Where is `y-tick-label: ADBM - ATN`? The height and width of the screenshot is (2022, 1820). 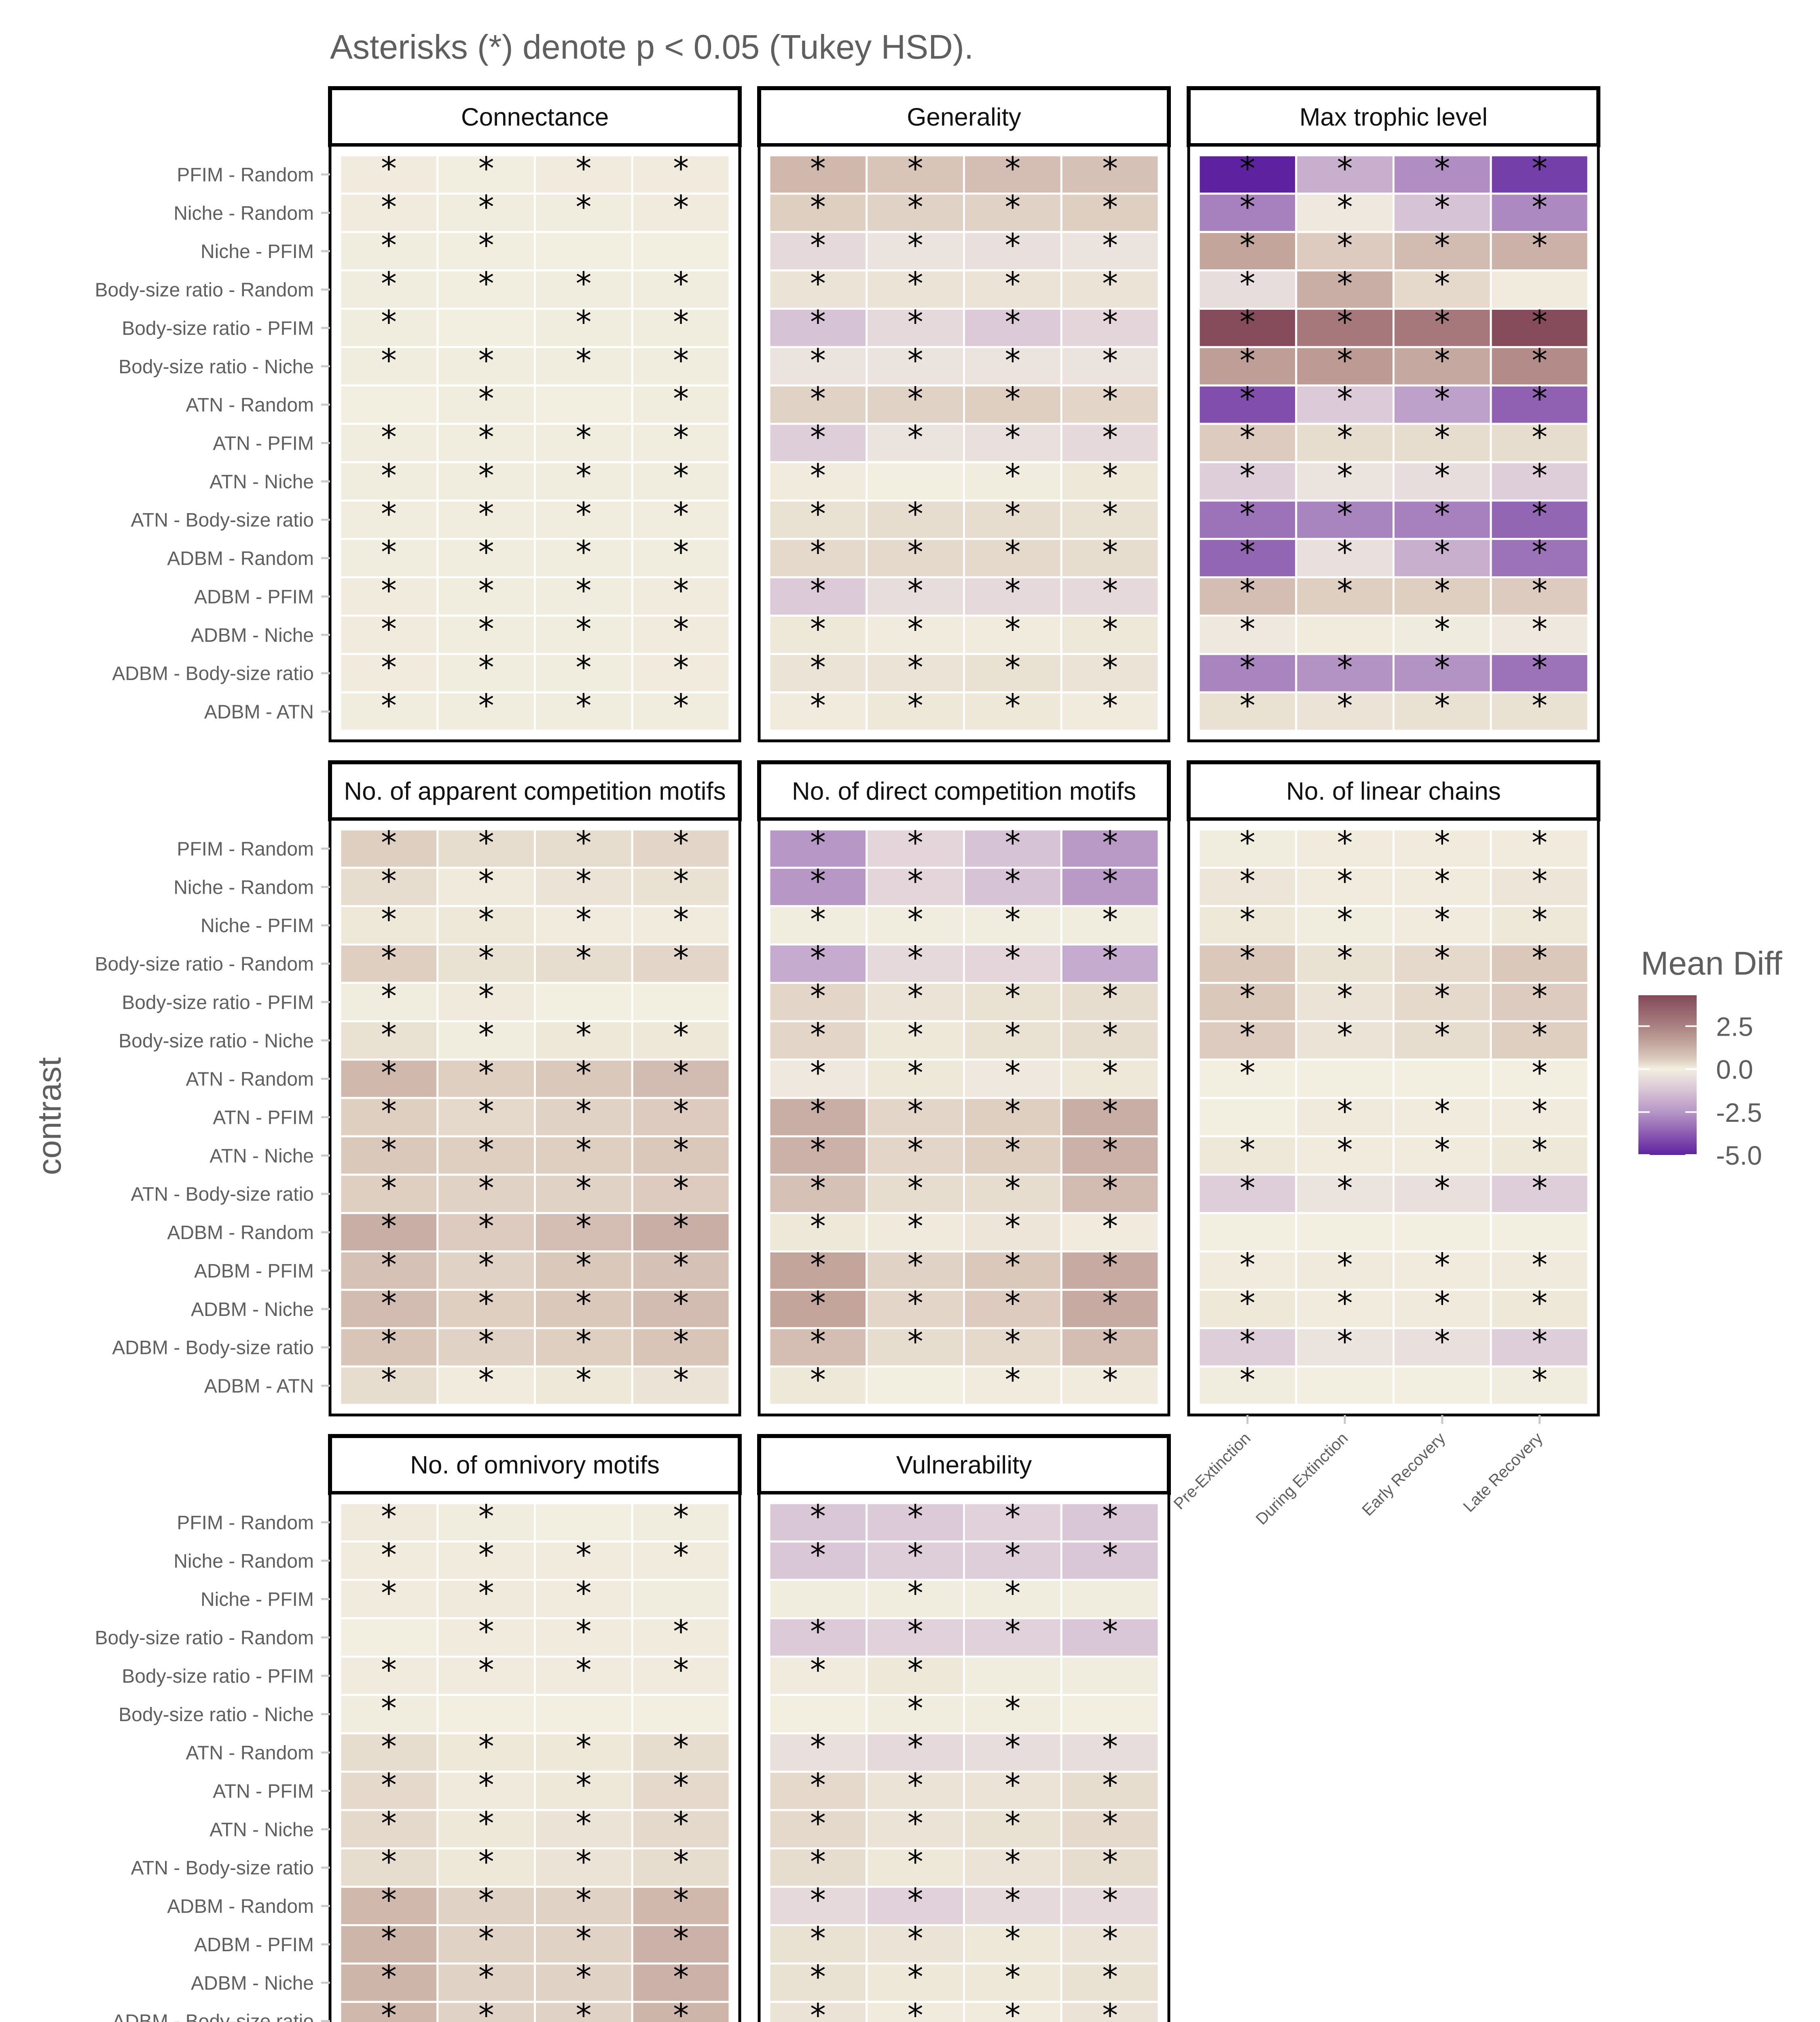 y-tick-label: ADBM - ATN is located at coordinates (259, 712).